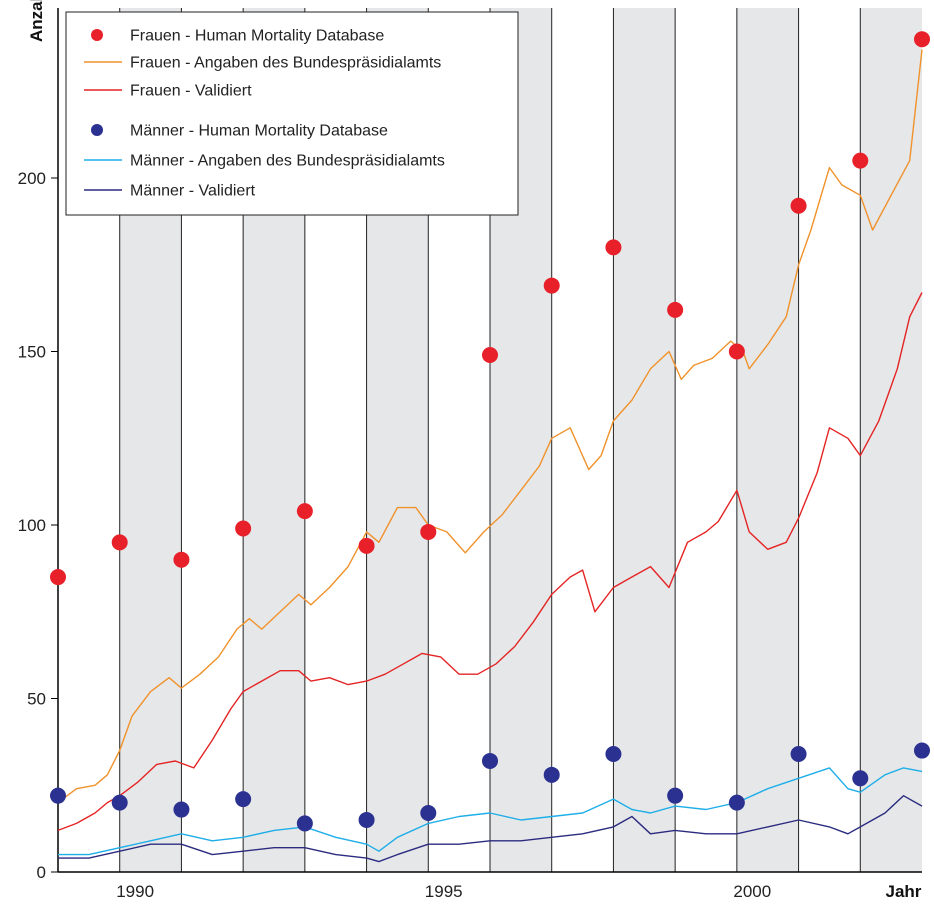  I want to click on legend-box, so click(292, 113).